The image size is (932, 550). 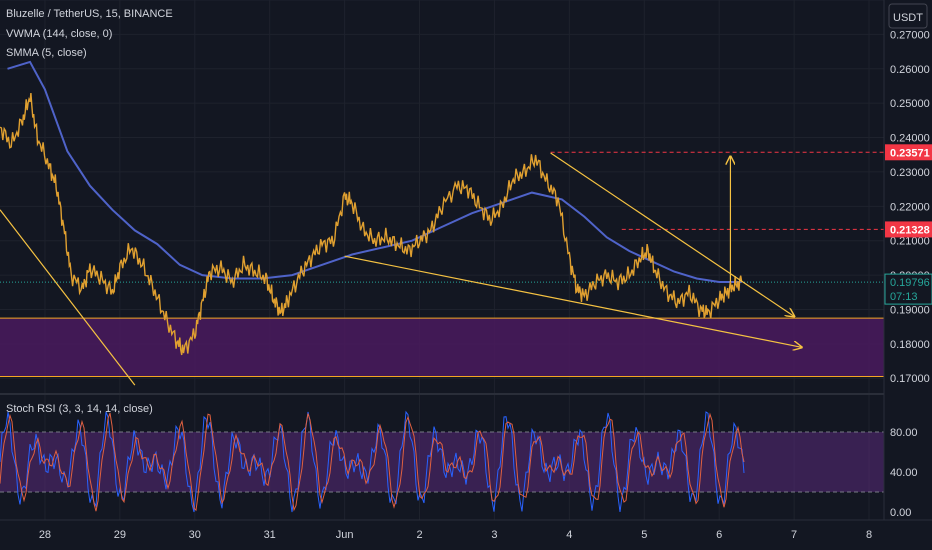 What do you see at coordinates (910, 70) in the screenshot?
I see `price-tick-label: 0.26000` at bounding box center [910, 70].